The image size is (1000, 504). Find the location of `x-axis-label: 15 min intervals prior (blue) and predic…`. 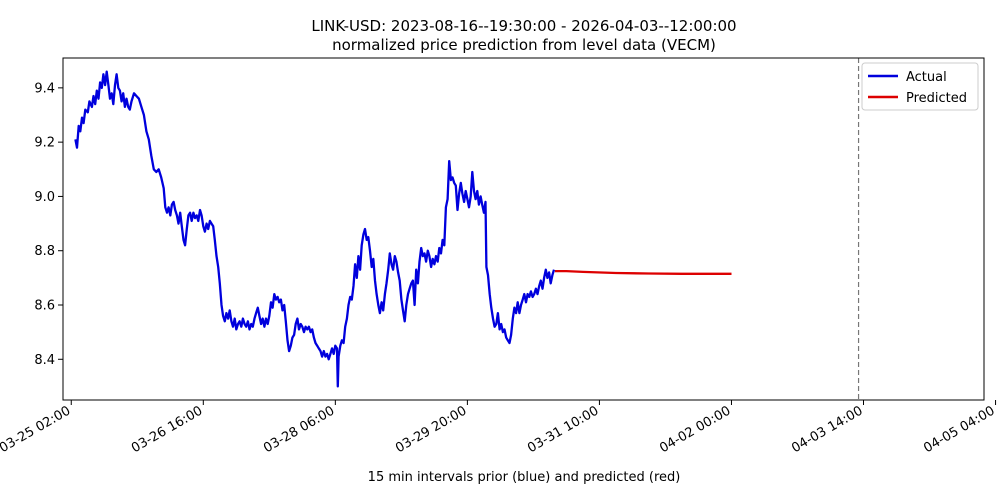

x-axis-label: 15 min intervals prior (blue) and predic… is located at coordinates (524, 477).